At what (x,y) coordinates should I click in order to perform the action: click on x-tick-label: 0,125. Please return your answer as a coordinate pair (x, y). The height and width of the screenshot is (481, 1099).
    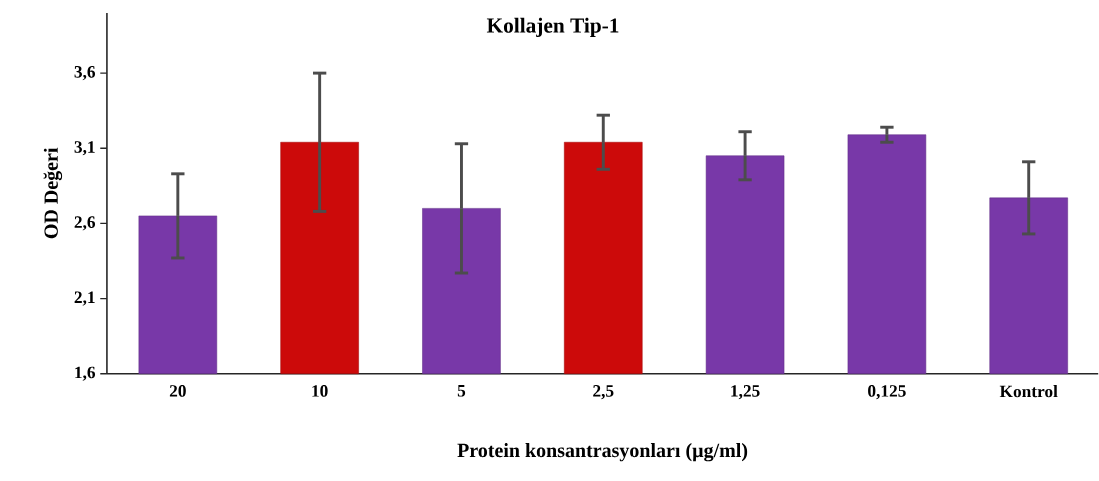
    Looking at the image, I should click on (887, 392).